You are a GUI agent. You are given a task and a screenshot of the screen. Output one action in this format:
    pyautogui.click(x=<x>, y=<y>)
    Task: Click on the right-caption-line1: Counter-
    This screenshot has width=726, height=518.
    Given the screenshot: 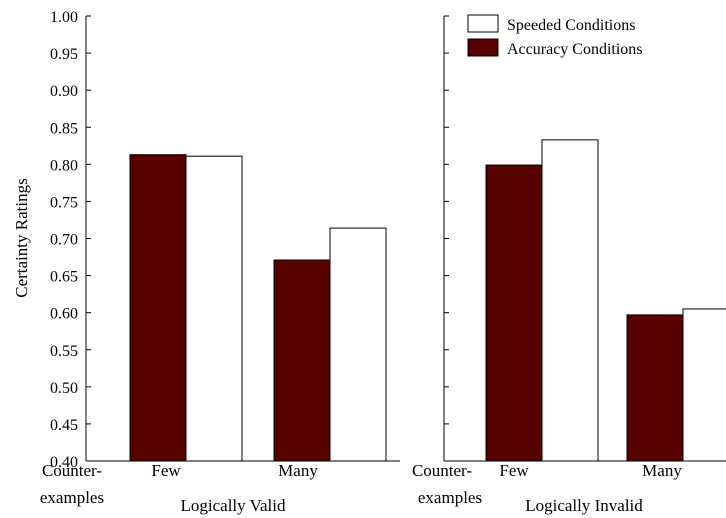 What is the action you would take?
    pyautogui.click(x=442, y=470)
    